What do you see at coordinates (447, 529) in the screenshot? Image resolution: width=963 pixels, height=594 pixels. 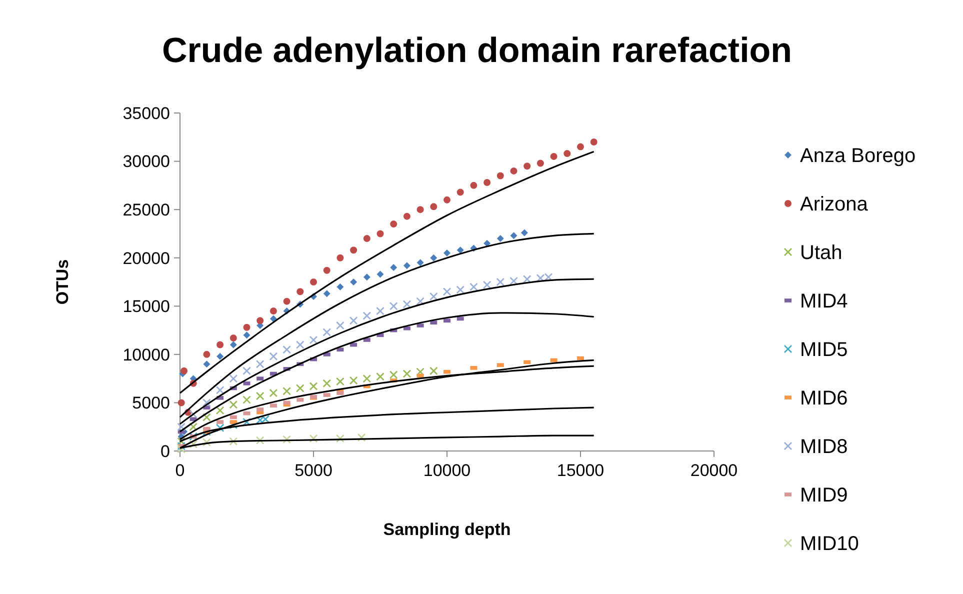 I see `x-axis-title: Sampling depth` at bounding box center [447, 529].